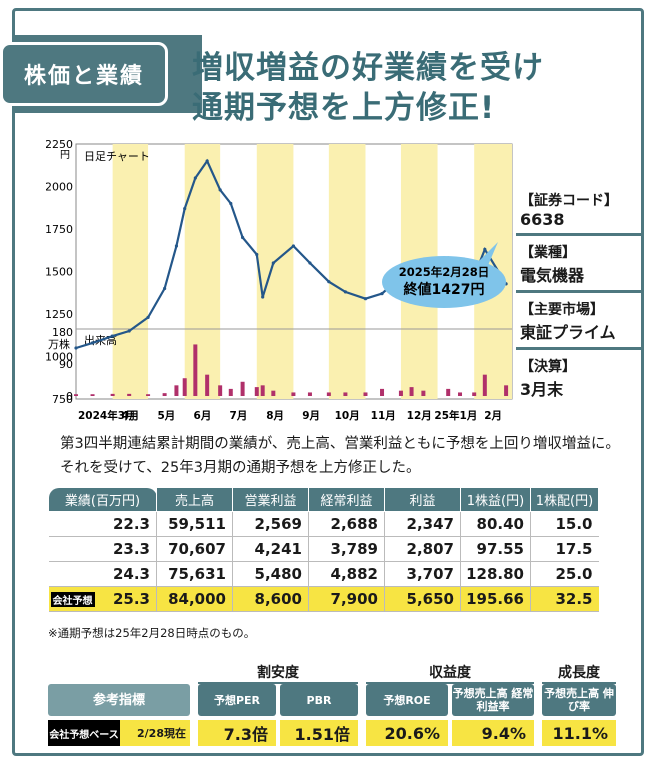 This screenshot has width=650, height=761. Describe the element at coordinates (580, 380) in the screenshot. I see `info-fiscal: 【決算】 3月末` at that location.